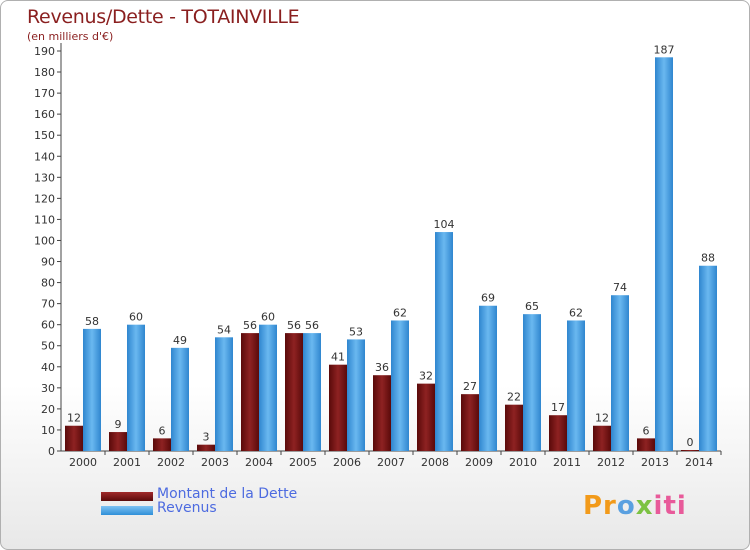  Describe the element at coordinates (44, 156) in the screenshot. I see `y-tick-label: 140` at that location.